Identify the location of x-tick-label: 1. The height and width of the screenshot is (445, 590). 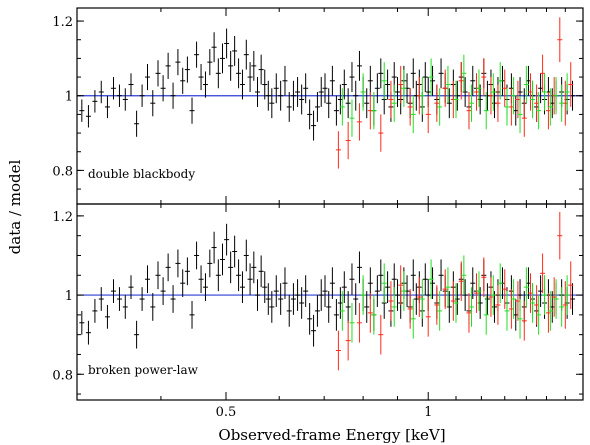
(428, 412).